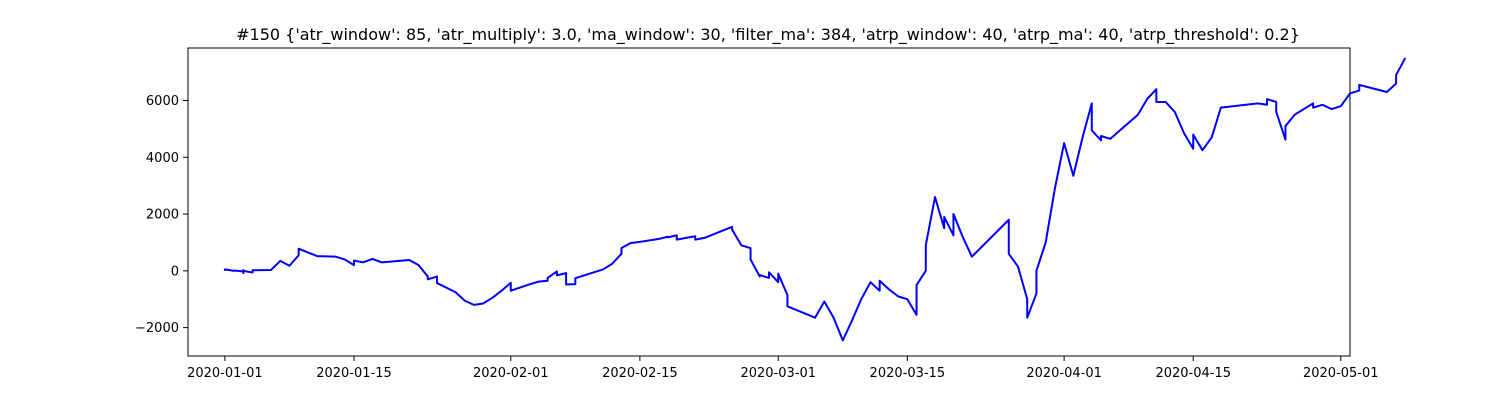 This screenshot has height=400, width=1500. What do you see at coordinates (1193, 373) in the screenshot?
I see `x-tick-label-7: 2020-04-15` at bounding box center [1193, 373].